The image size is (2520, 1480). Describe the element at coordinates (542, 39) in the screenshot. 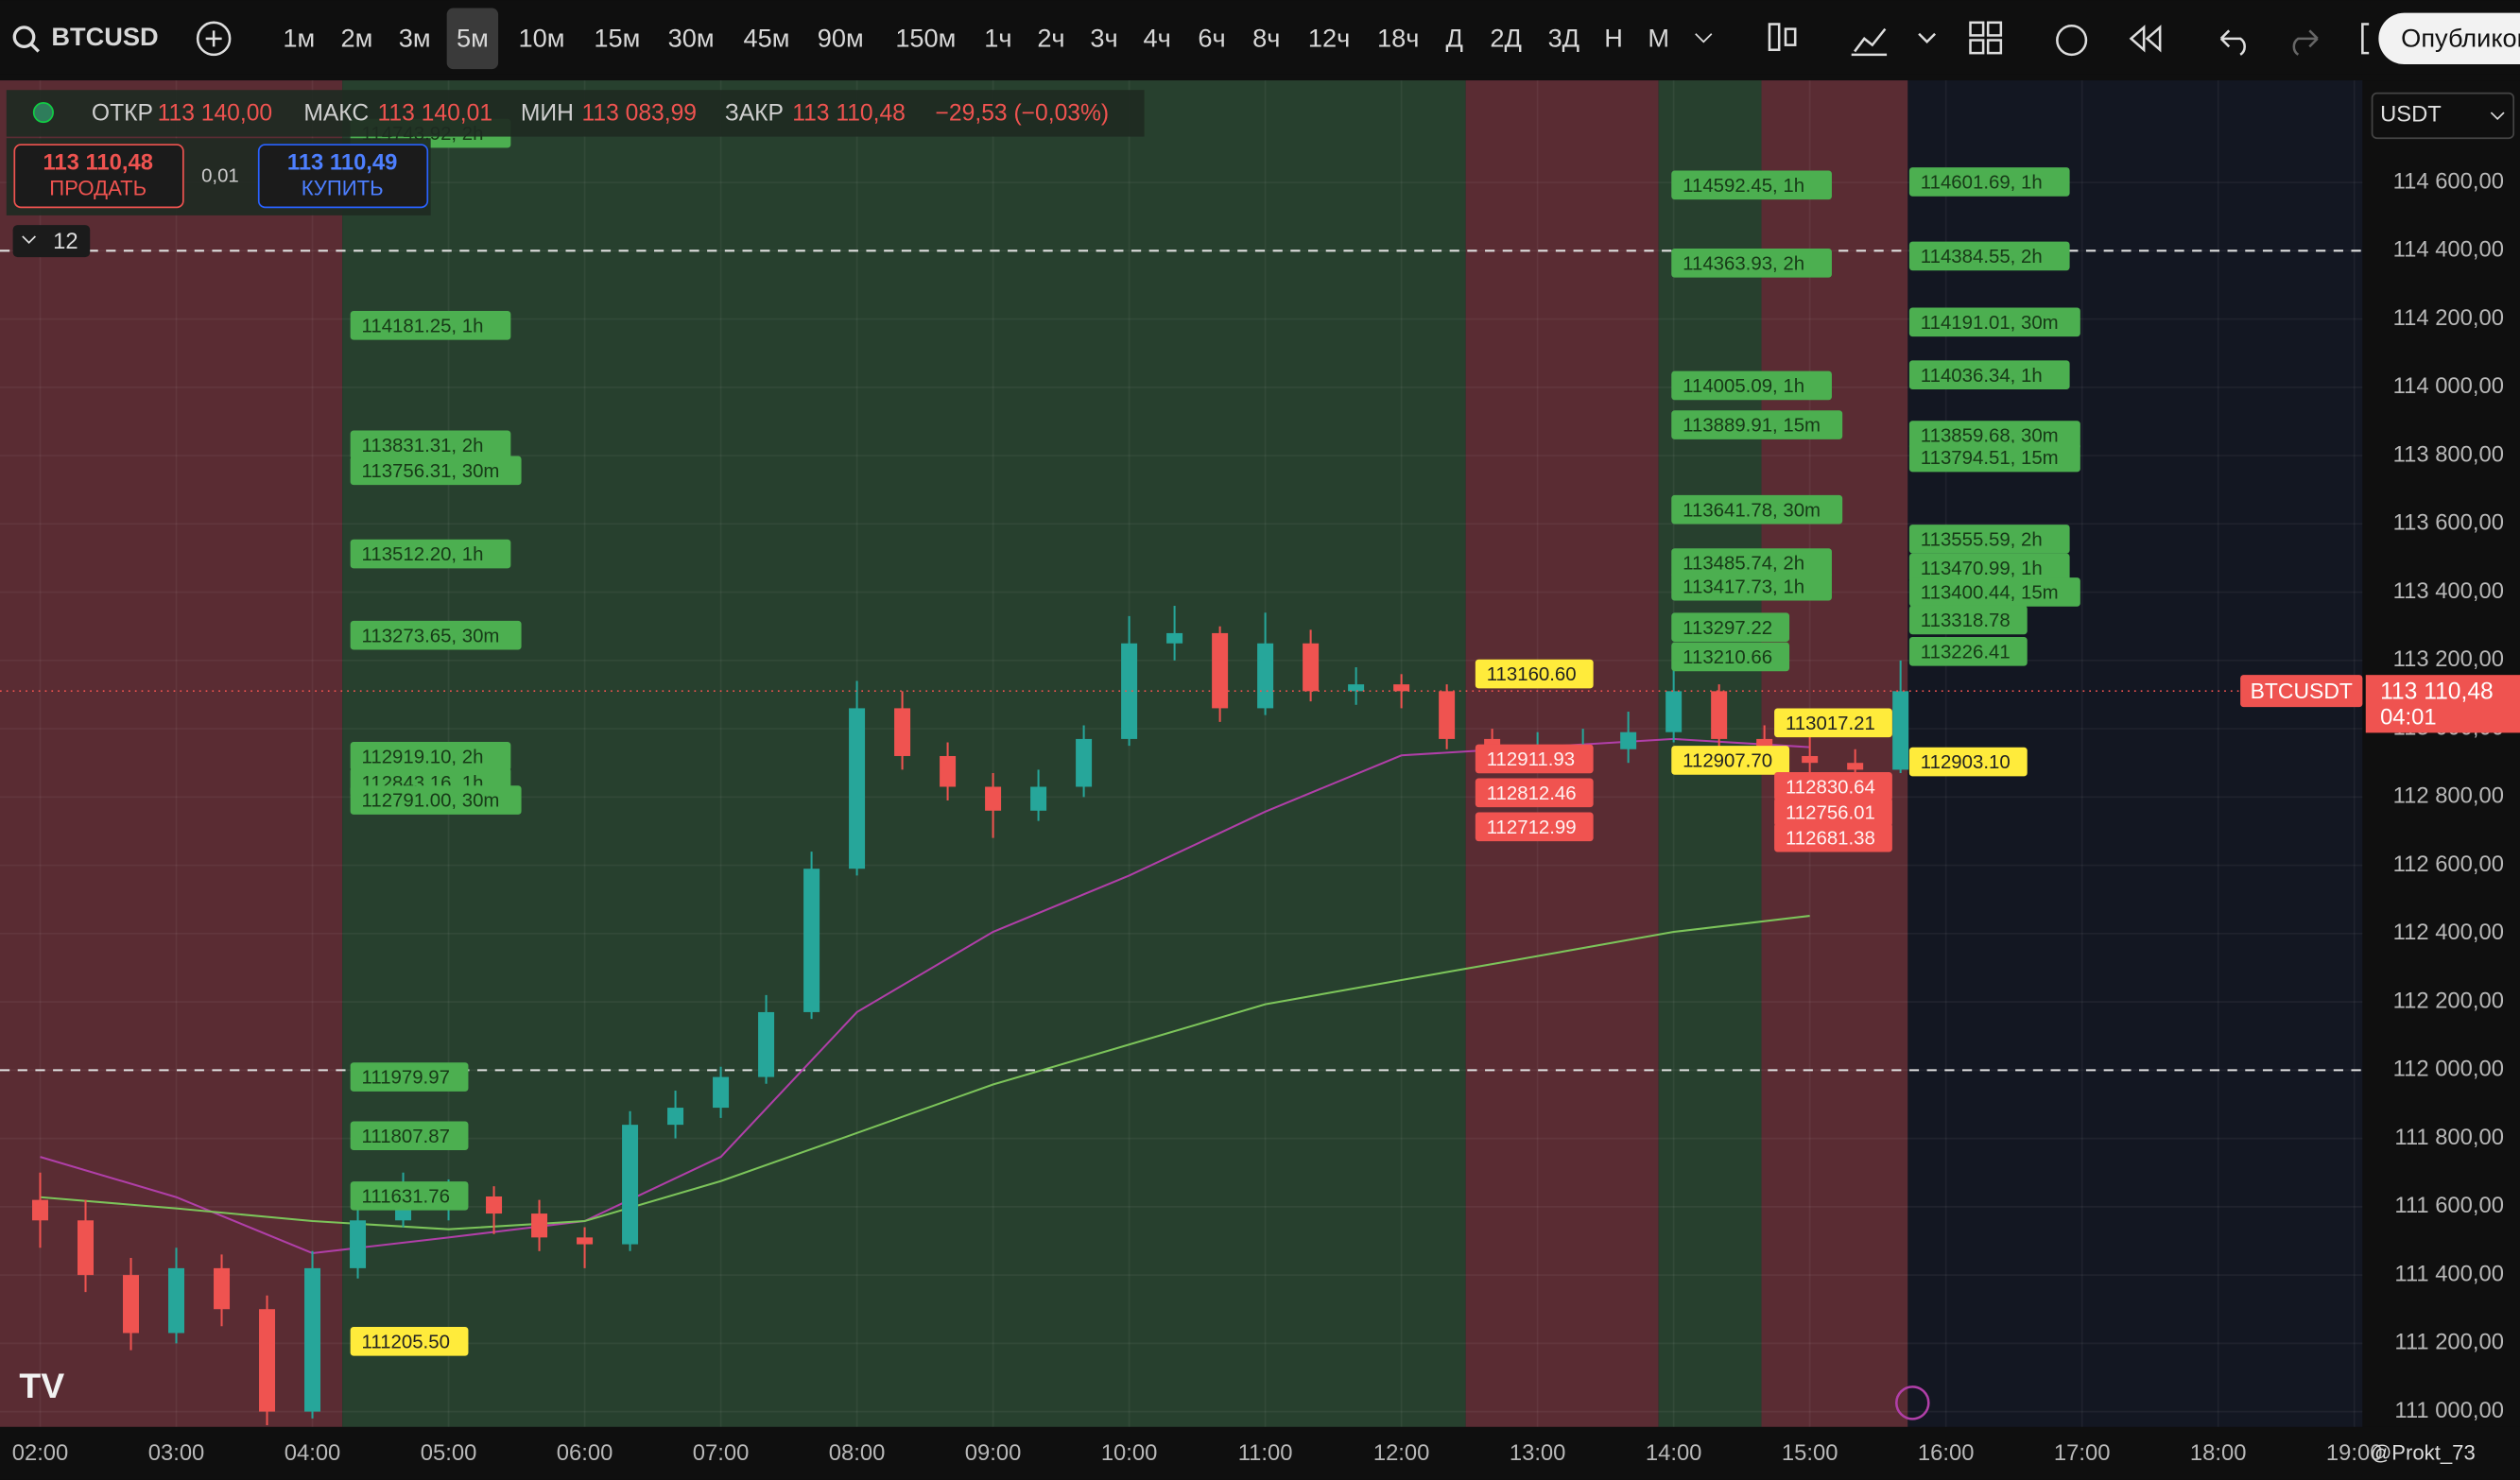

I see `interval: 10м` at that location.